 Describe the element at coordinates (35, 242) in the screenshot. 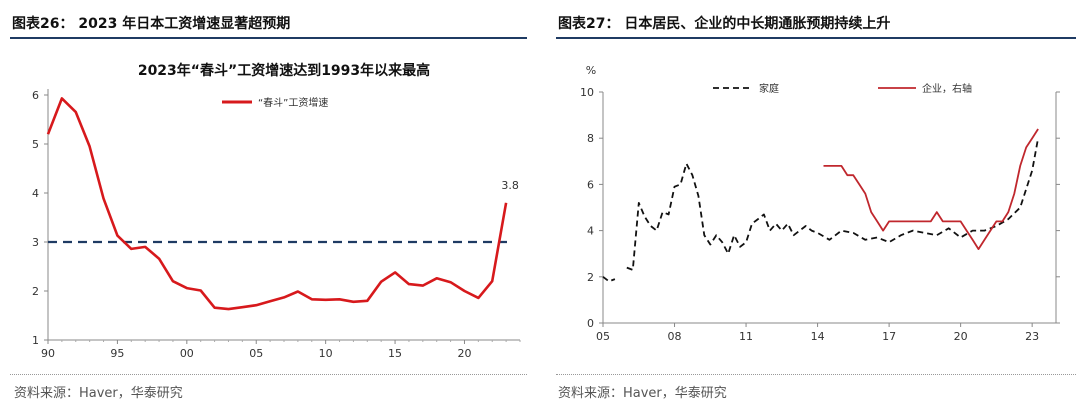

I see `y-tick-label: 3` at that location.